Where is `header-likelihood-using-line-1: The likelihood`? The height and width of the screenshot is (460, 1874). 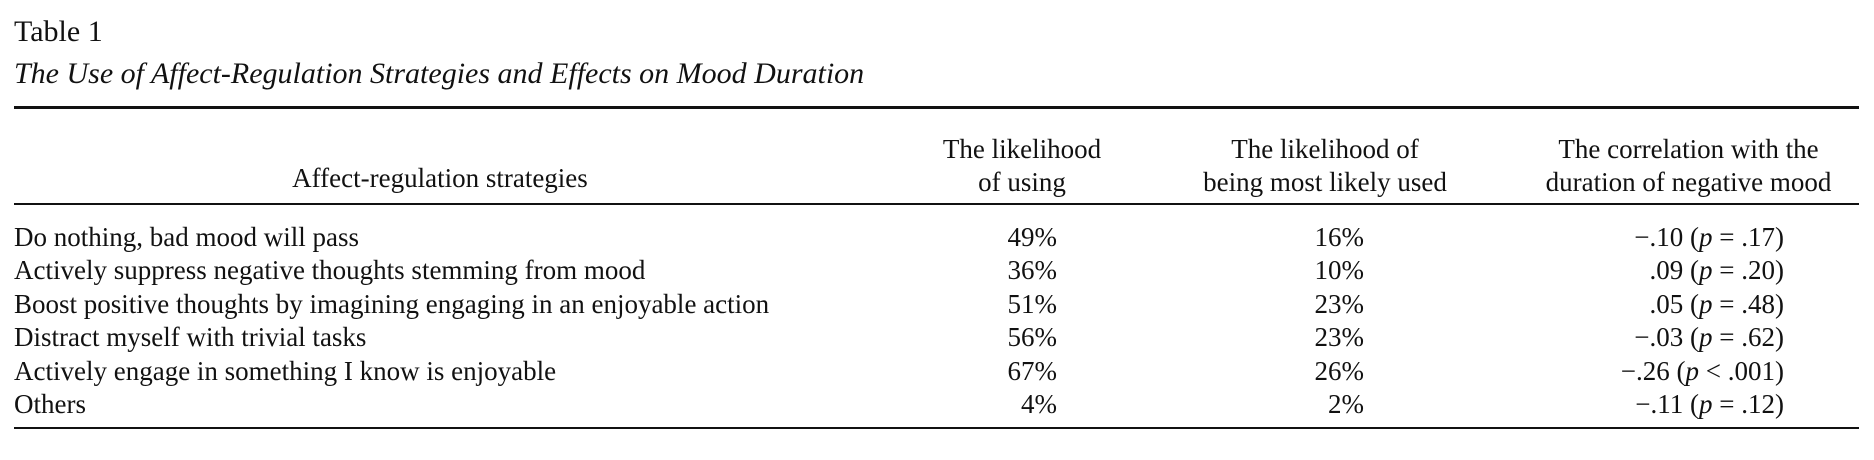
header-likelihood-using-line-1: The likelihood is located at coordinates (1022, 149).